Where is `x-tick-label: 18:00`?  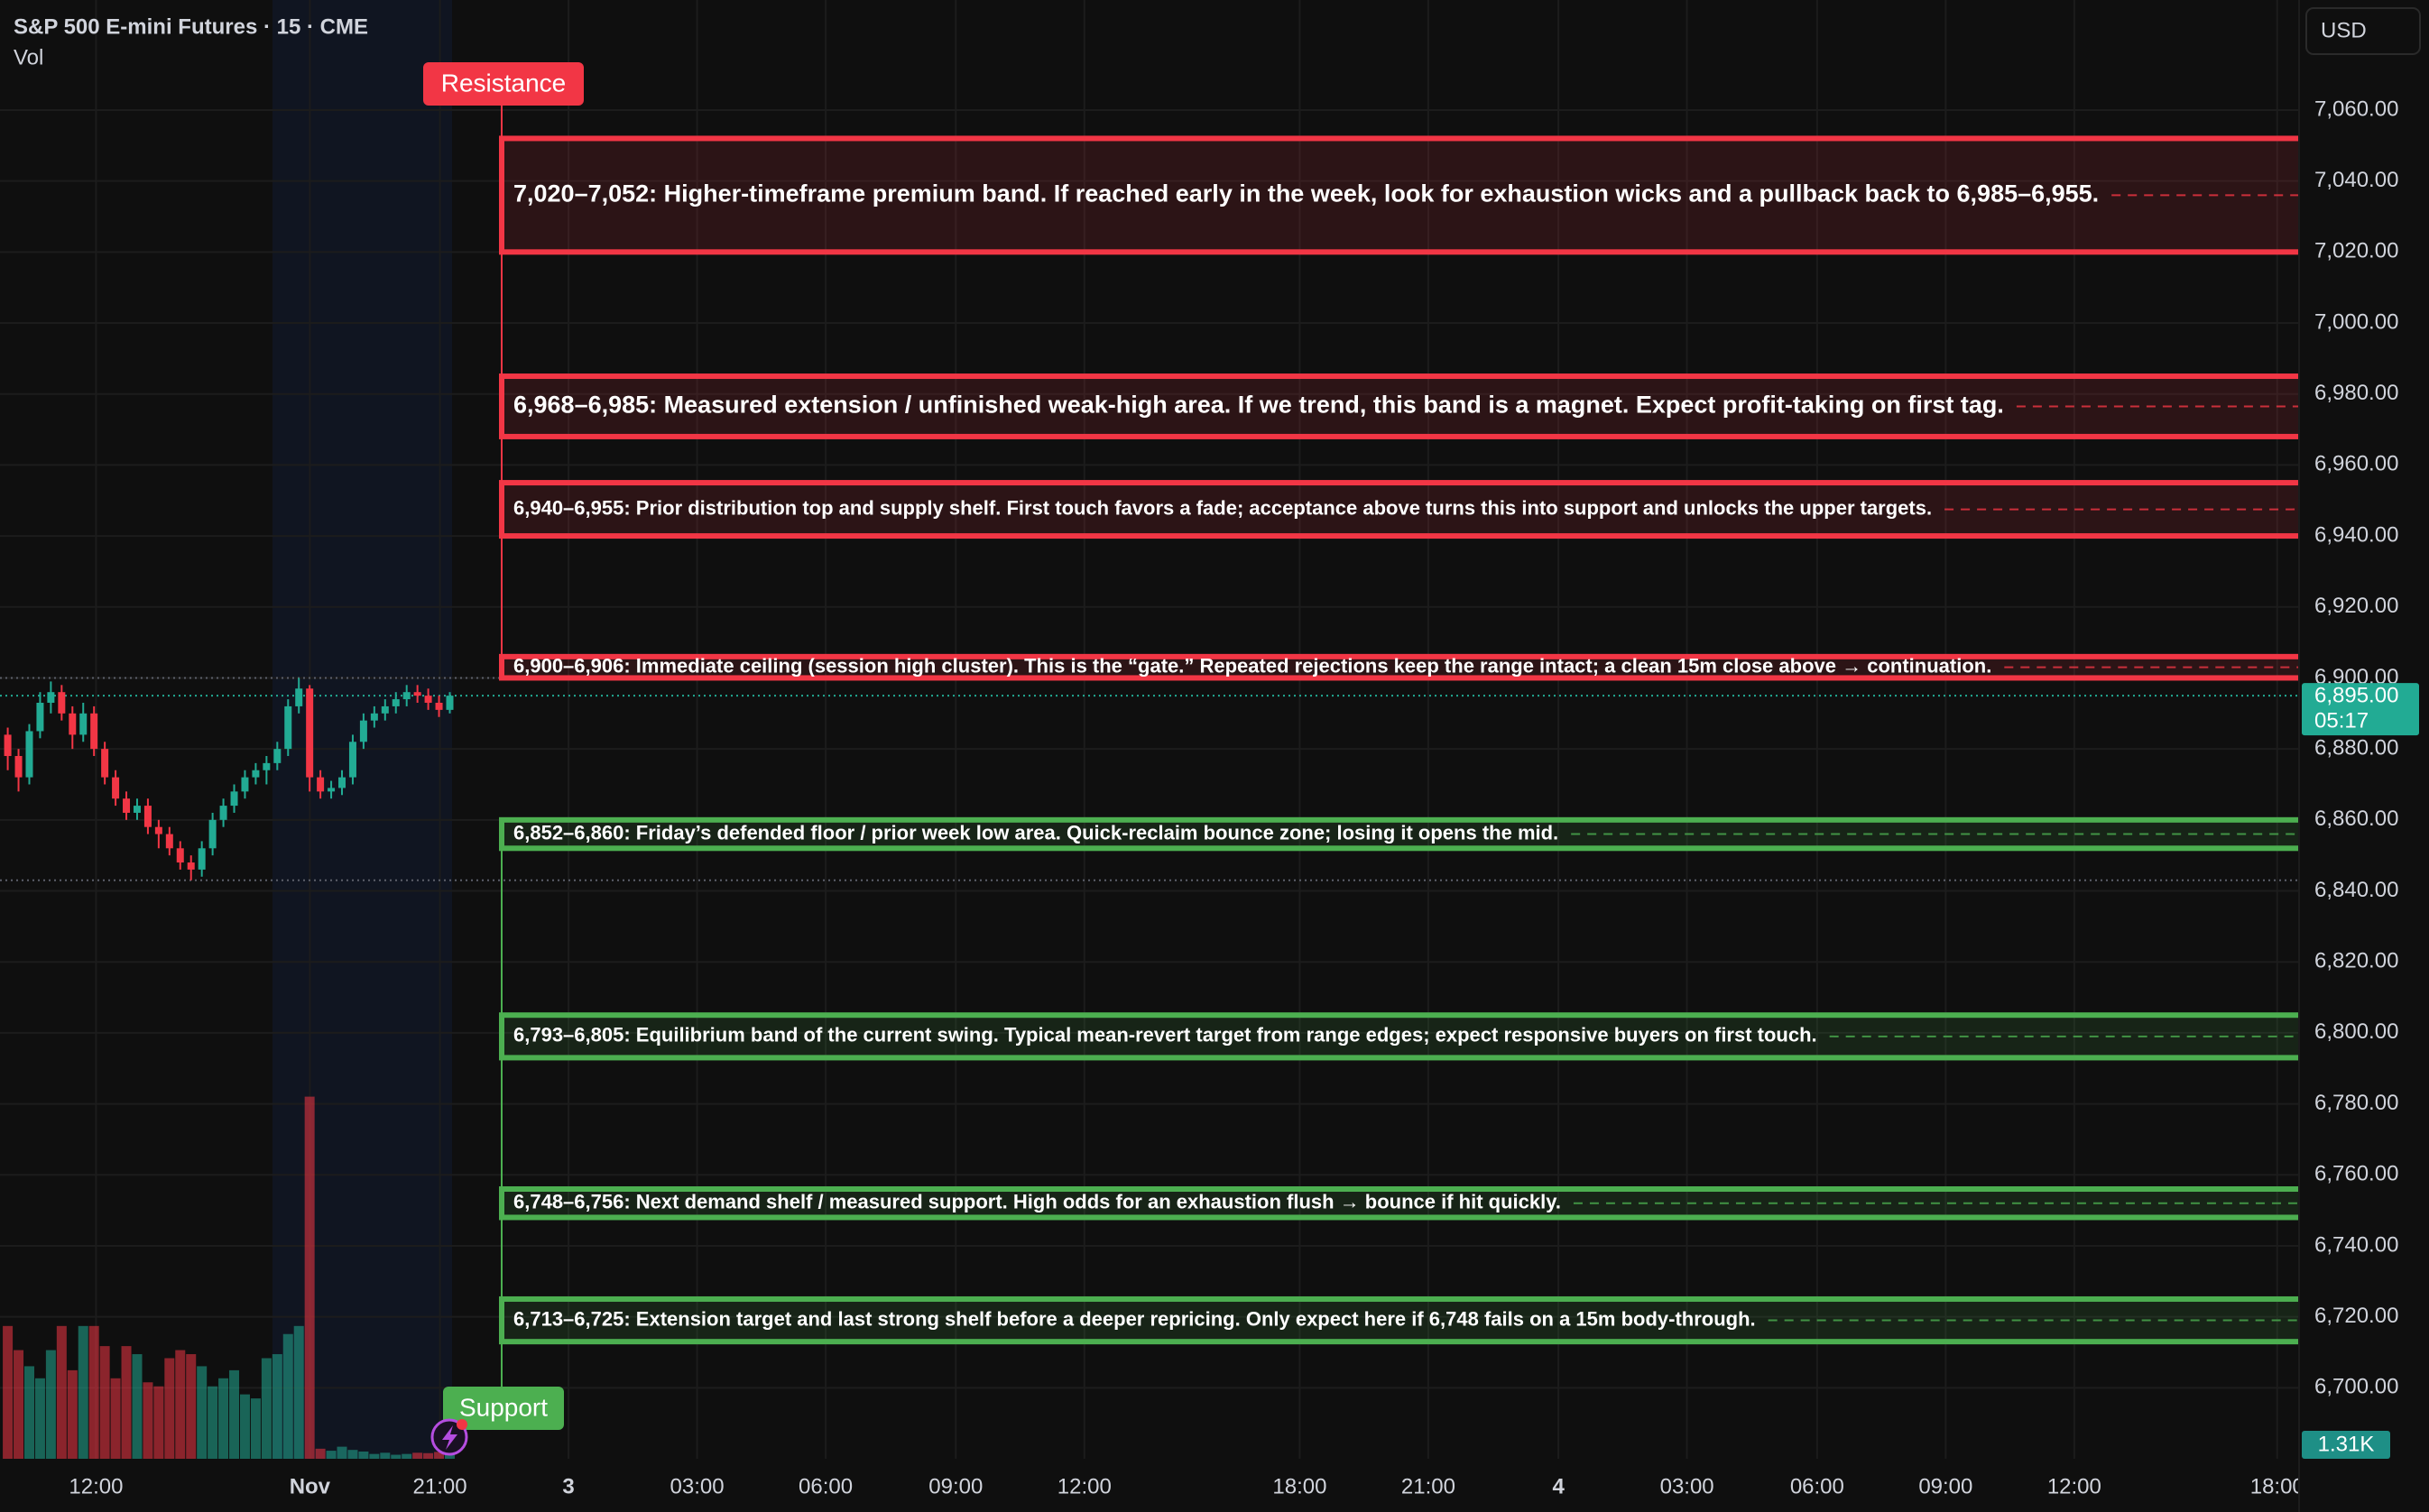 x-tick-label: 18:00 is located at coordinates (2277, 1486).